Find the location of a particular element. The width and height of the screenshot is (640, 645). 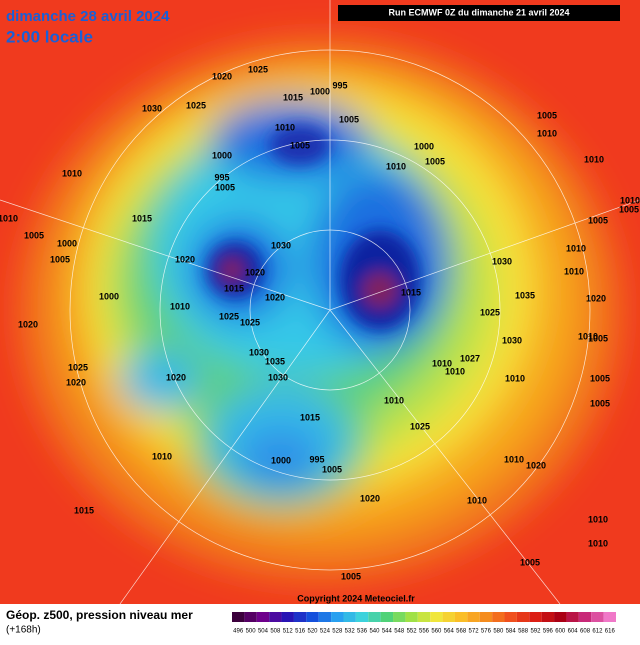

run: Run ECMWF 0Z du dimanche 21 avril 2024 is located at coordinates (478, 12).